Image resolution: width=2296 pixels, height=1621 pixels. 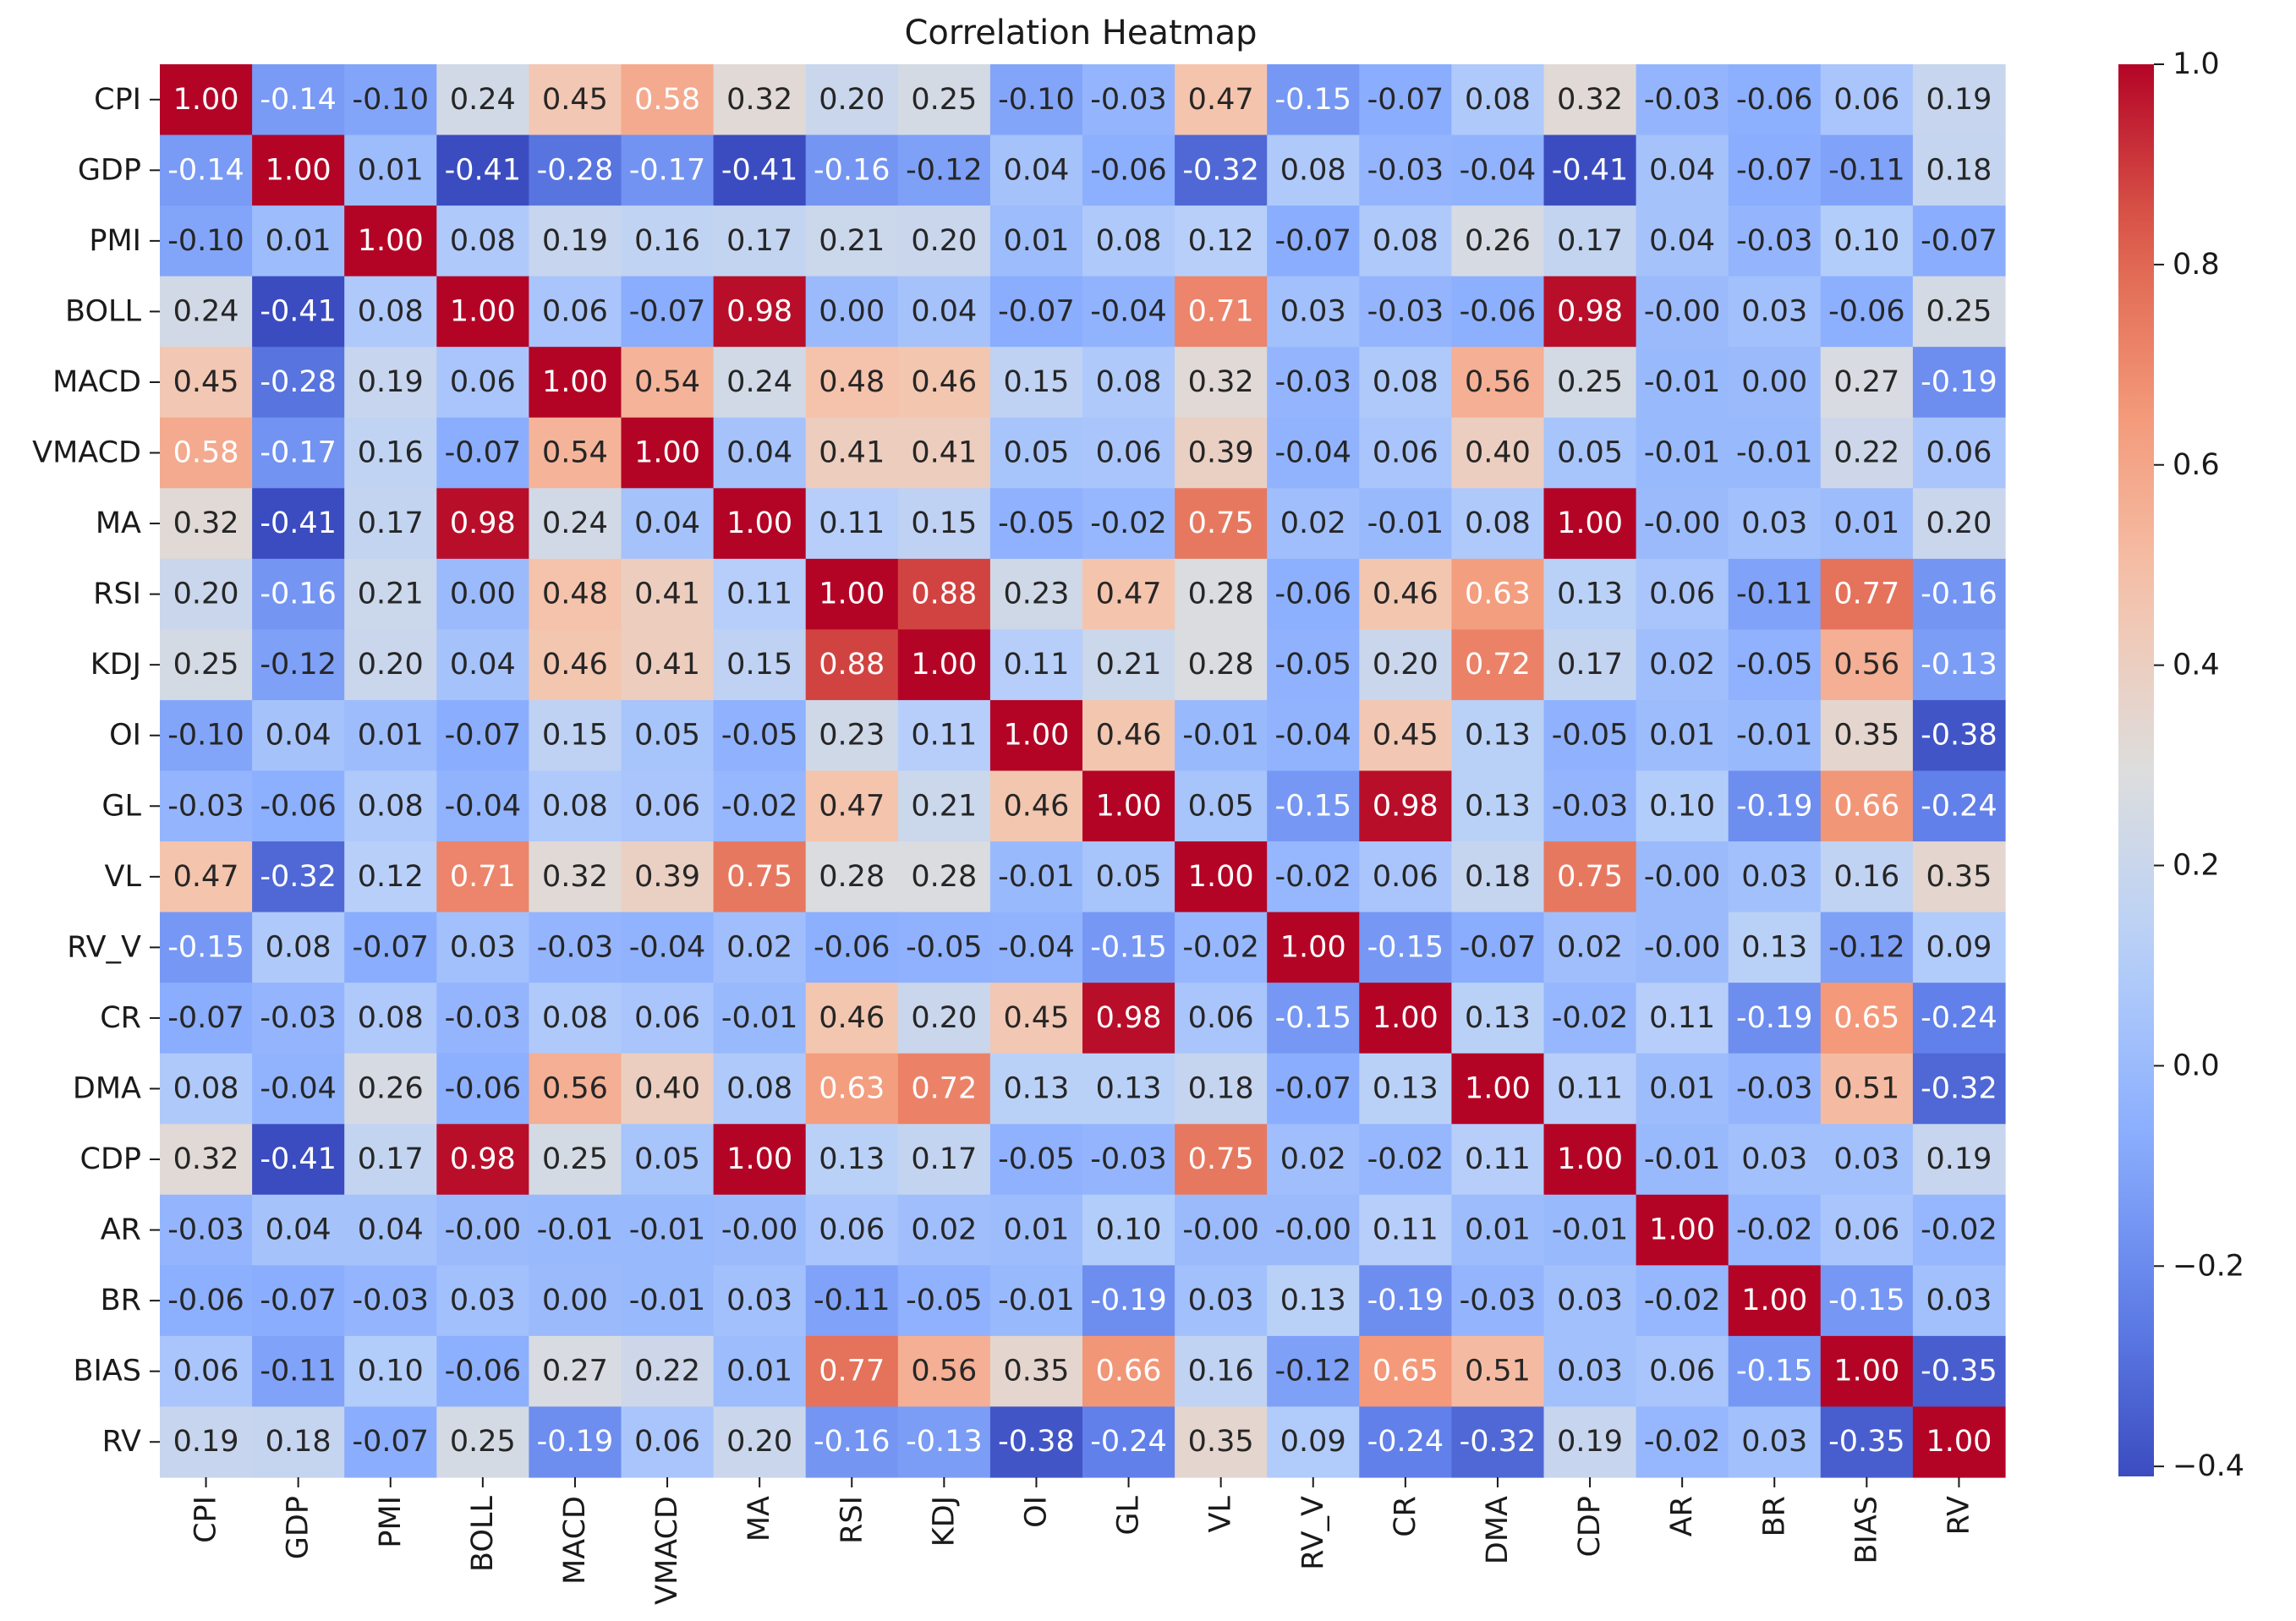 What do you see at coordinates (115, 241) in the screenshot?
I see `y-tick-label: PMI` at bounding box center [115, 241].